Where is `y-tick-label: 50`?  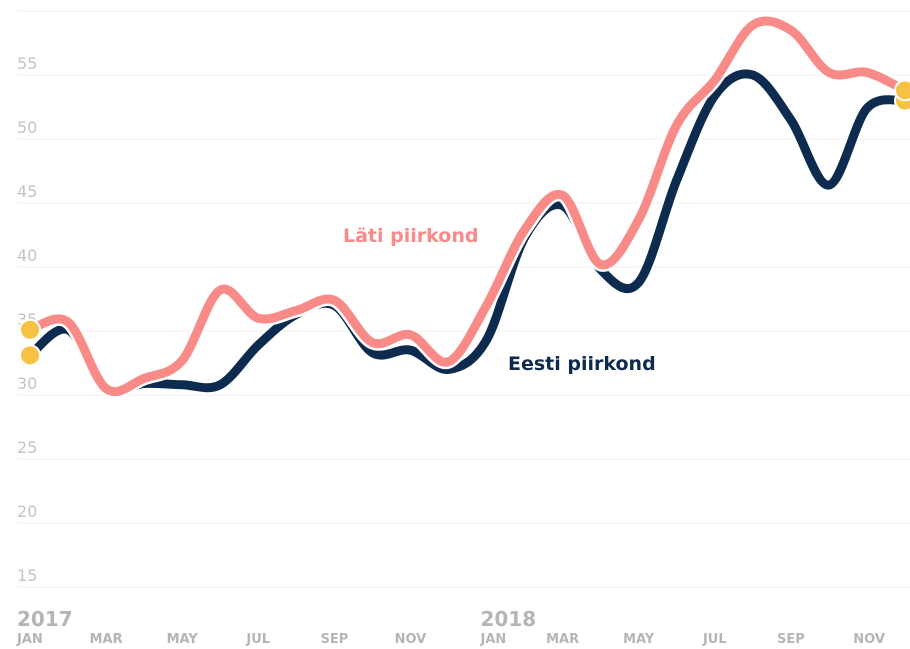 y-tick-label: 50 is located at coordinates (27, 127).